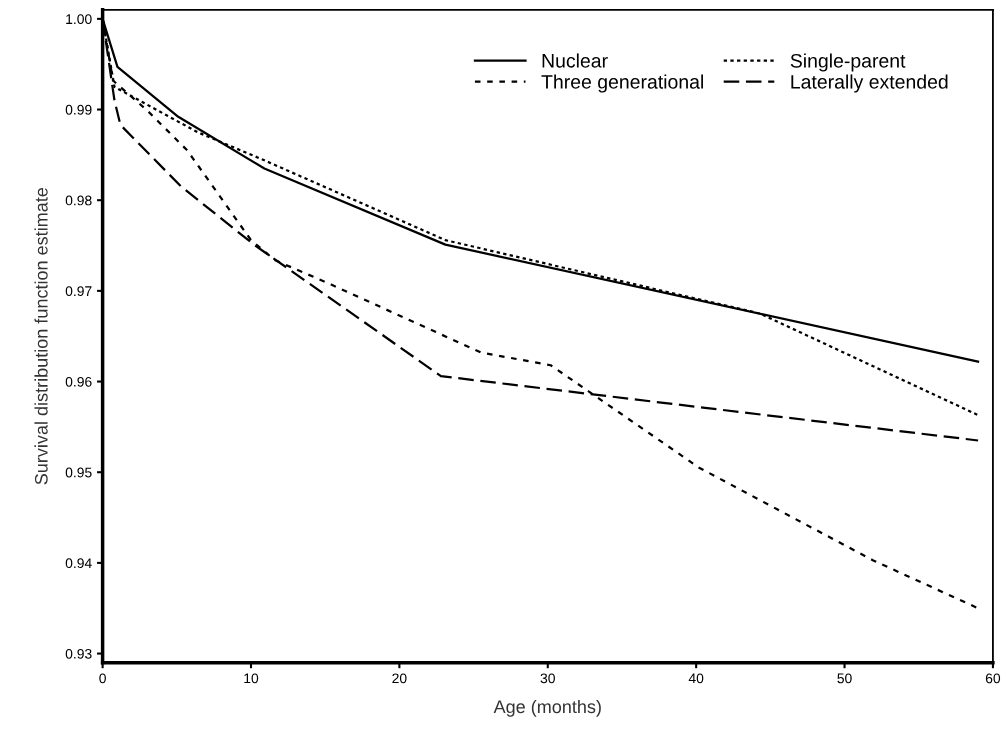 This screenshot has height=753, width=1006. I want to click on legend-label: Three generational, so click(622, 83).